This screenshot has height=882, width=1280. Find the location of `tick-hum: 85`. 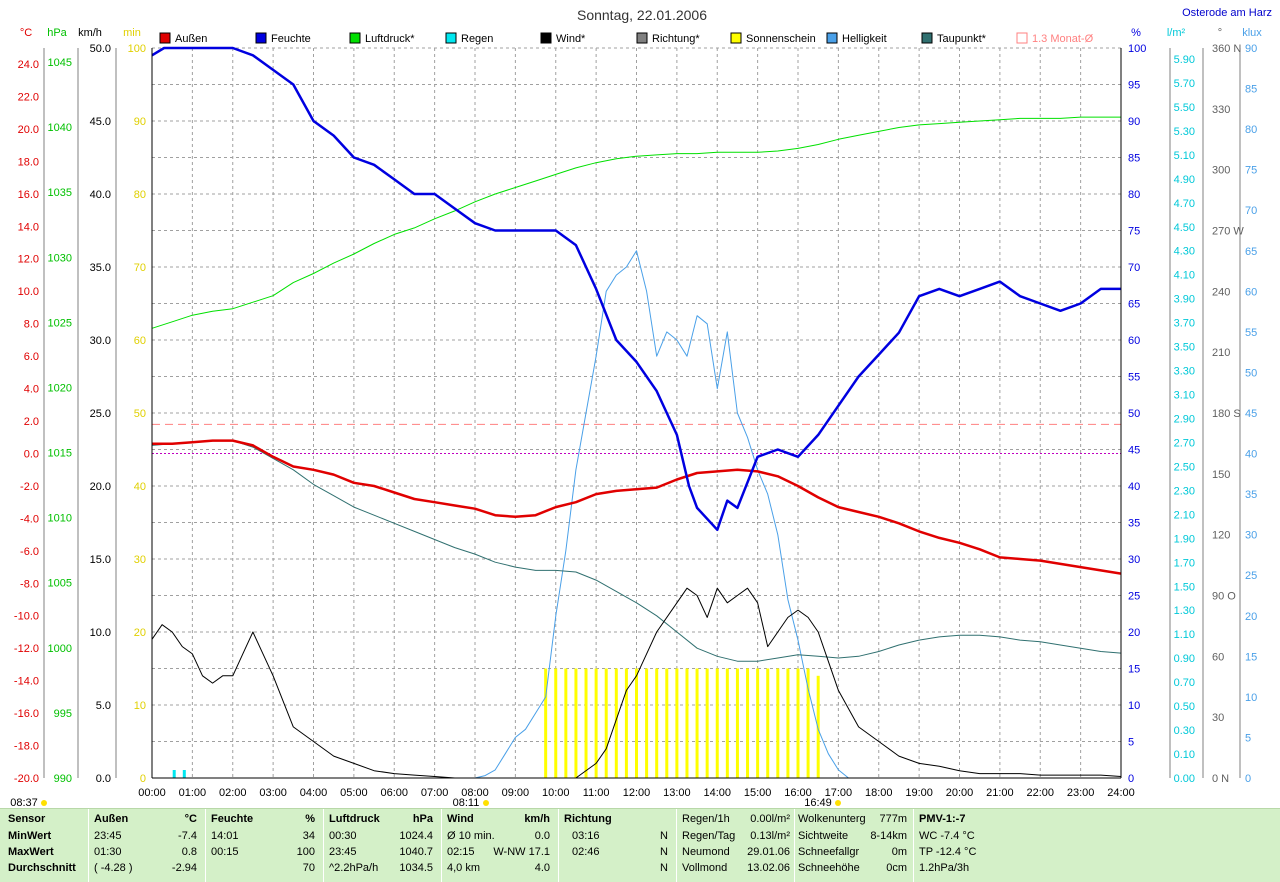

tick-hum: 85 is located at coordinates (1134, 159).